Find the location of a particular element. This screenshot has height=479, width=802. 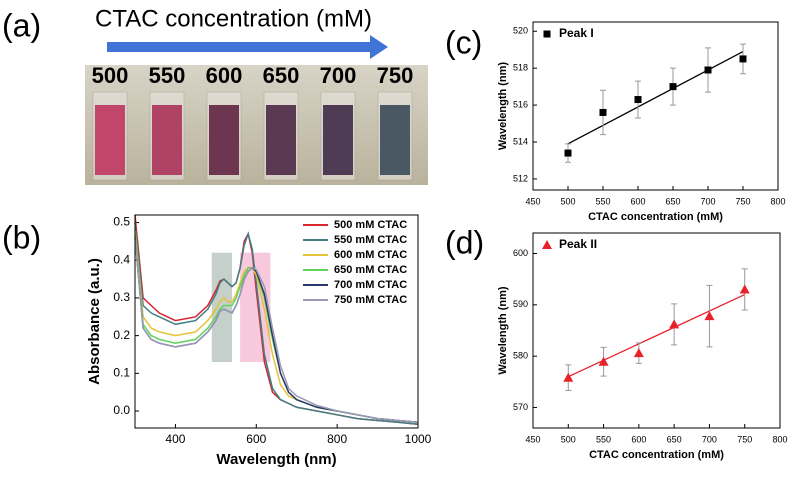

y-tick-label: 518 is located at coordinates (520, 68).